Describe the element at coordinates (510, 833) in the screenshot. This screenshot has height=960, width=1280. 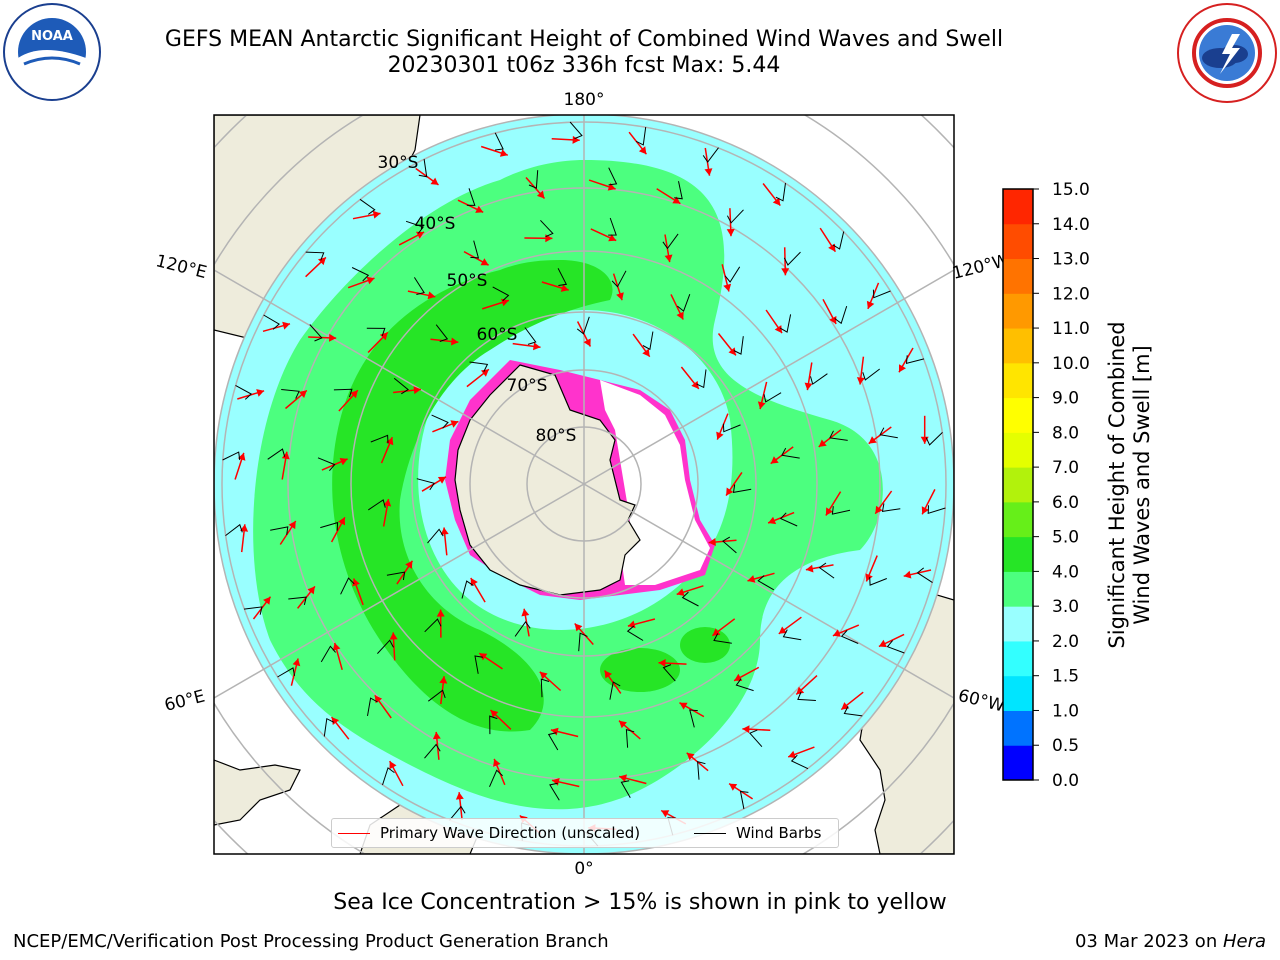
I see `legend-wave-label: Primary Wave Direction (unscaled)` at that location.